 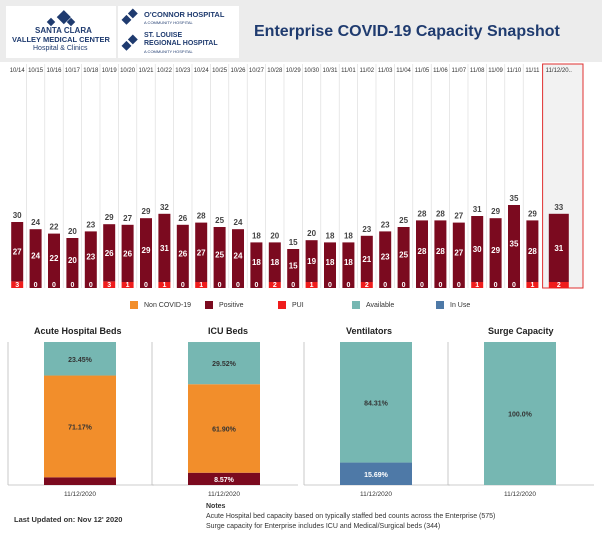 What do you see at coordinates (61, 39) in the screenshot?
I see `scvmc-name-line2: VALLEY MEDICAL CENTER` at bounding box center [61, 39].